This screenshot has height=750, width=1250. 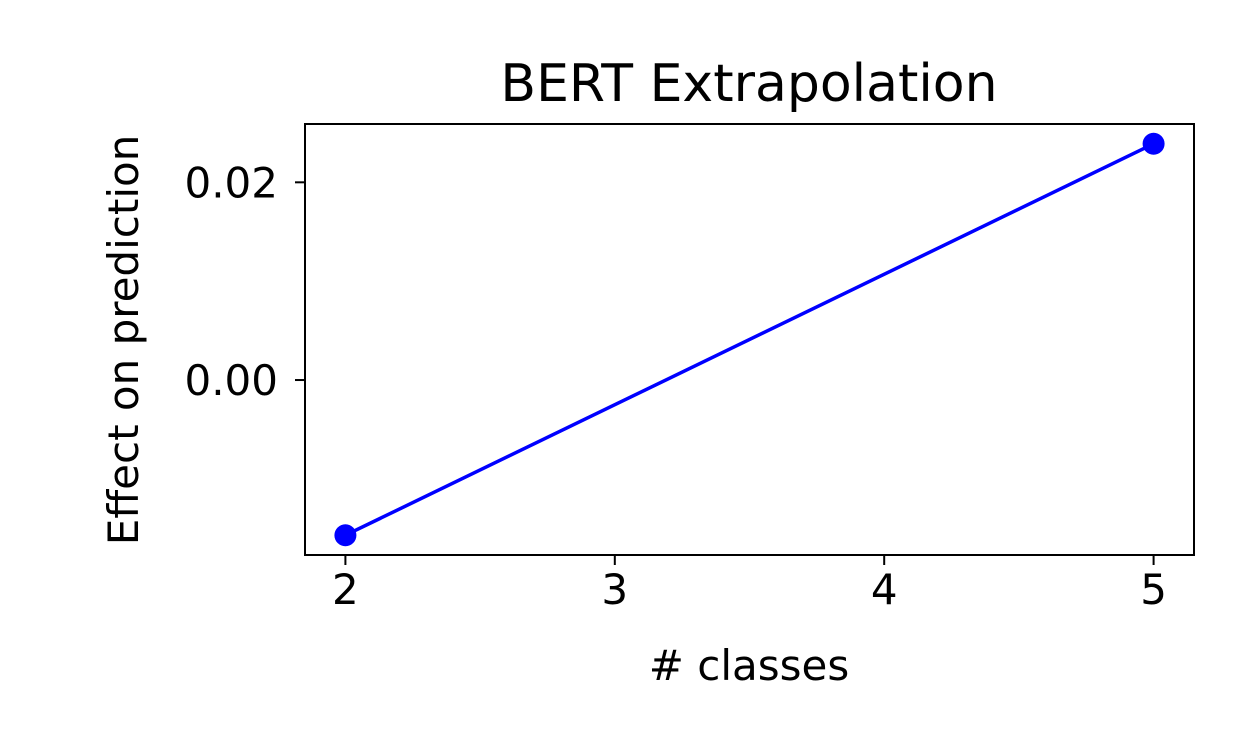 What do you see at coordinates (749, 665) in the screenshot?
I see `x-axis-label: # classes` at bounding box center [749, 665].